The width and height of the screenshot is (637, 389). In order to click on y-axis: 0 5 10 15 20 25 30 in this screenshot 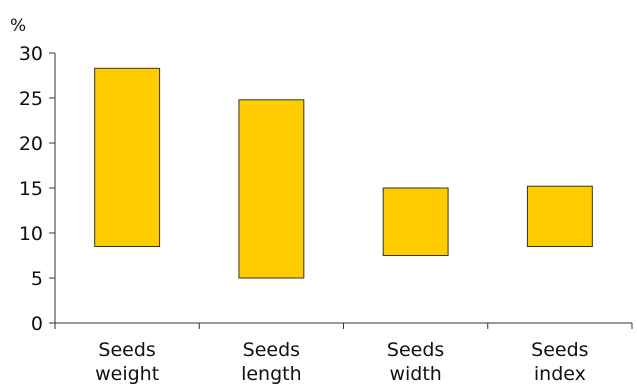, I will do `click(37, 189)`.